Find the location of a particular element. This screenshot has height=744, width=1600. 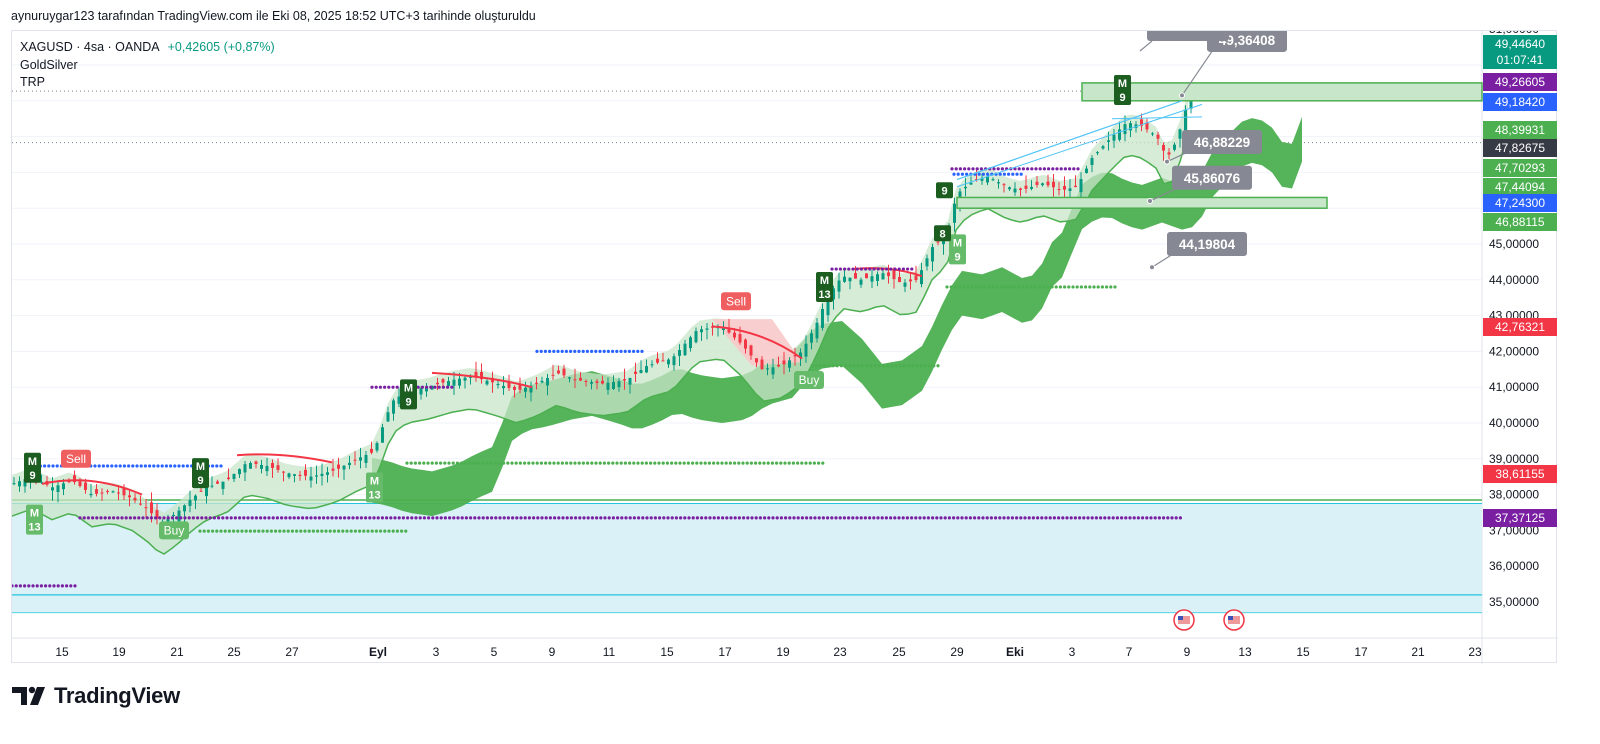

price-scale-label: 37,37125 is located at coordinates (1520, 518).